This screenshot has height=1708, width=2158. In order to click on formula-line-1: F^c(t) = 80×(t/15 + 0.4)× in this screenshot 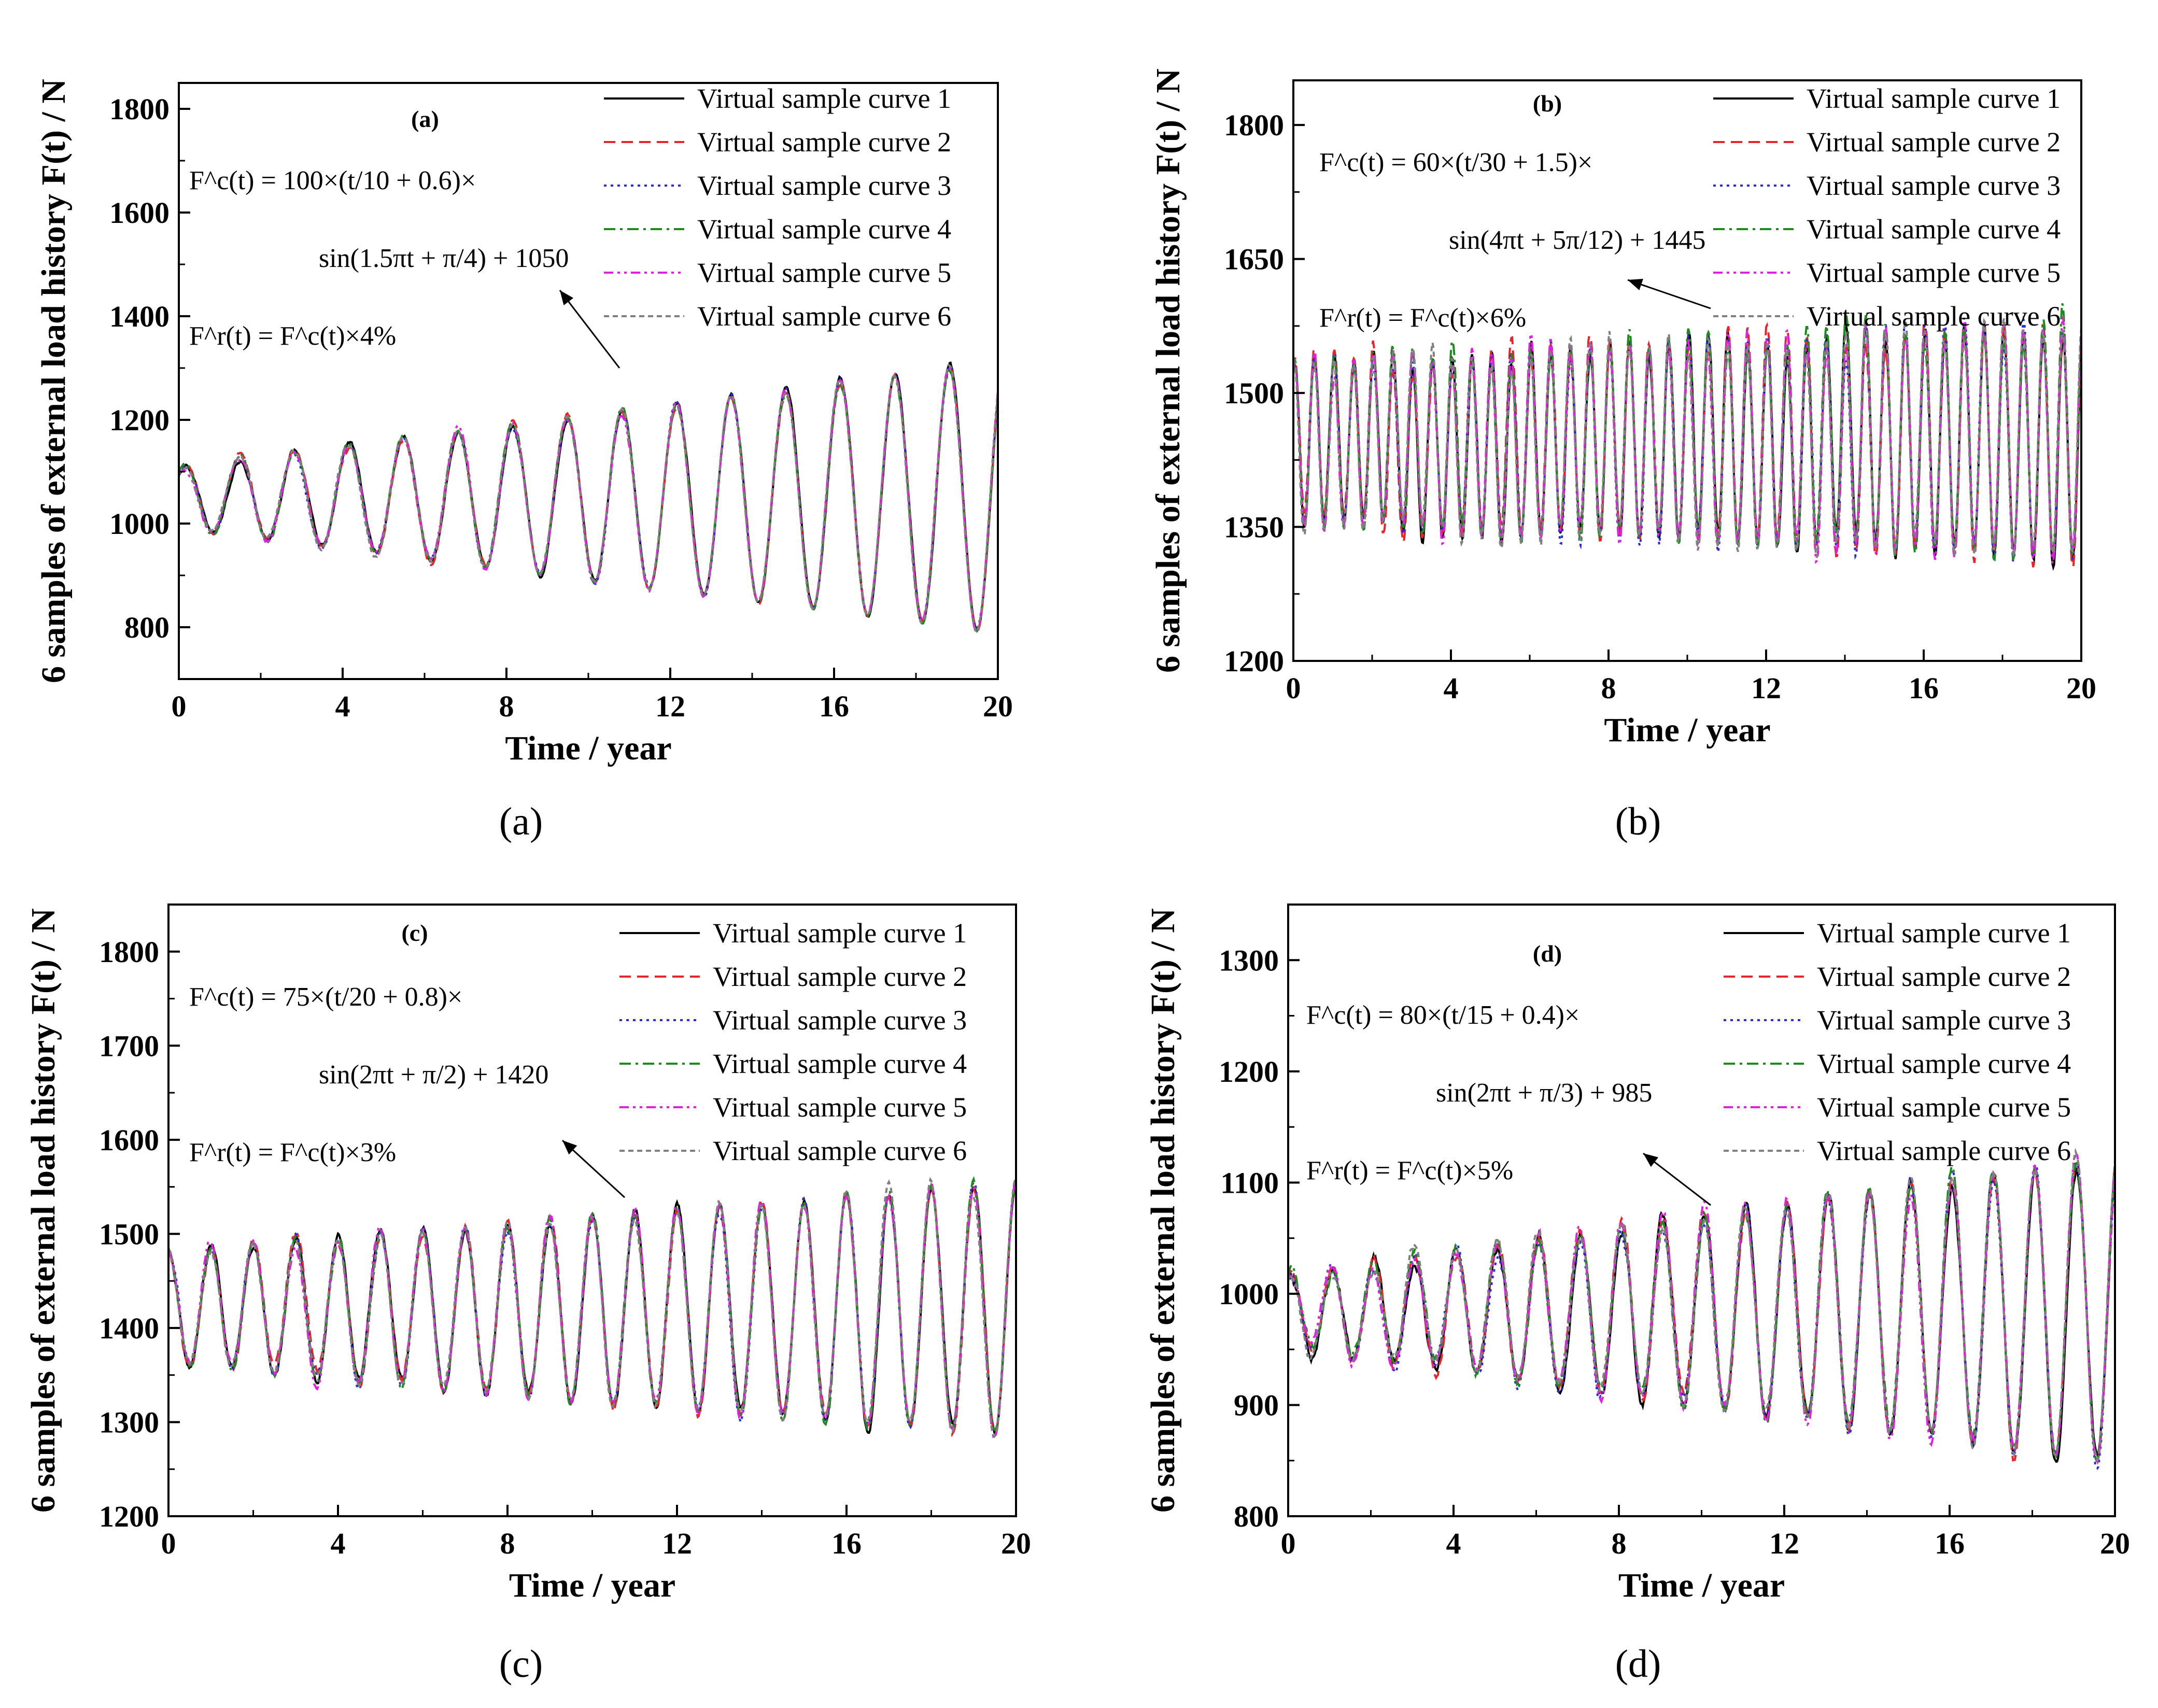, I will do `click(1442, 1015)`.